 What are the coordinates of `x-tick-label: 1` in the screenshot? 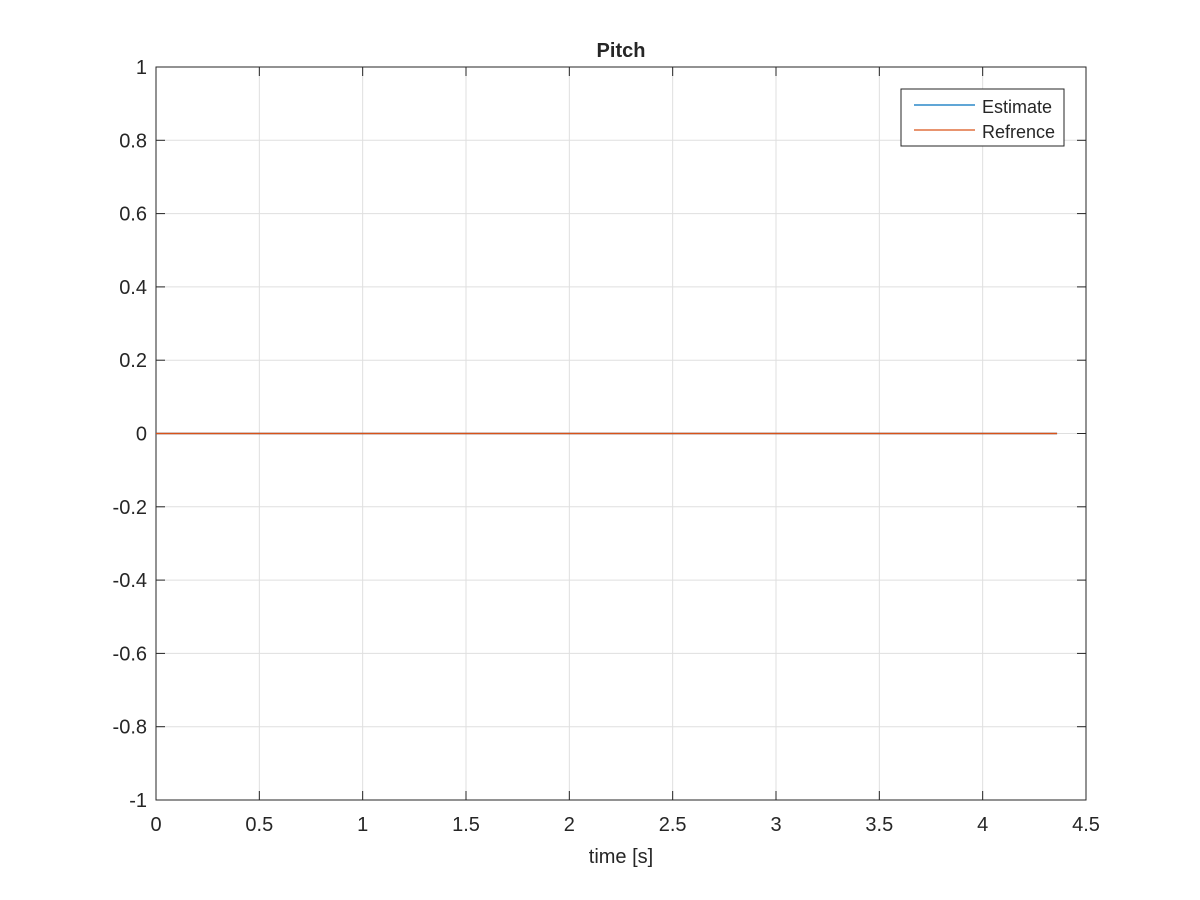 It's located at (362, 825).